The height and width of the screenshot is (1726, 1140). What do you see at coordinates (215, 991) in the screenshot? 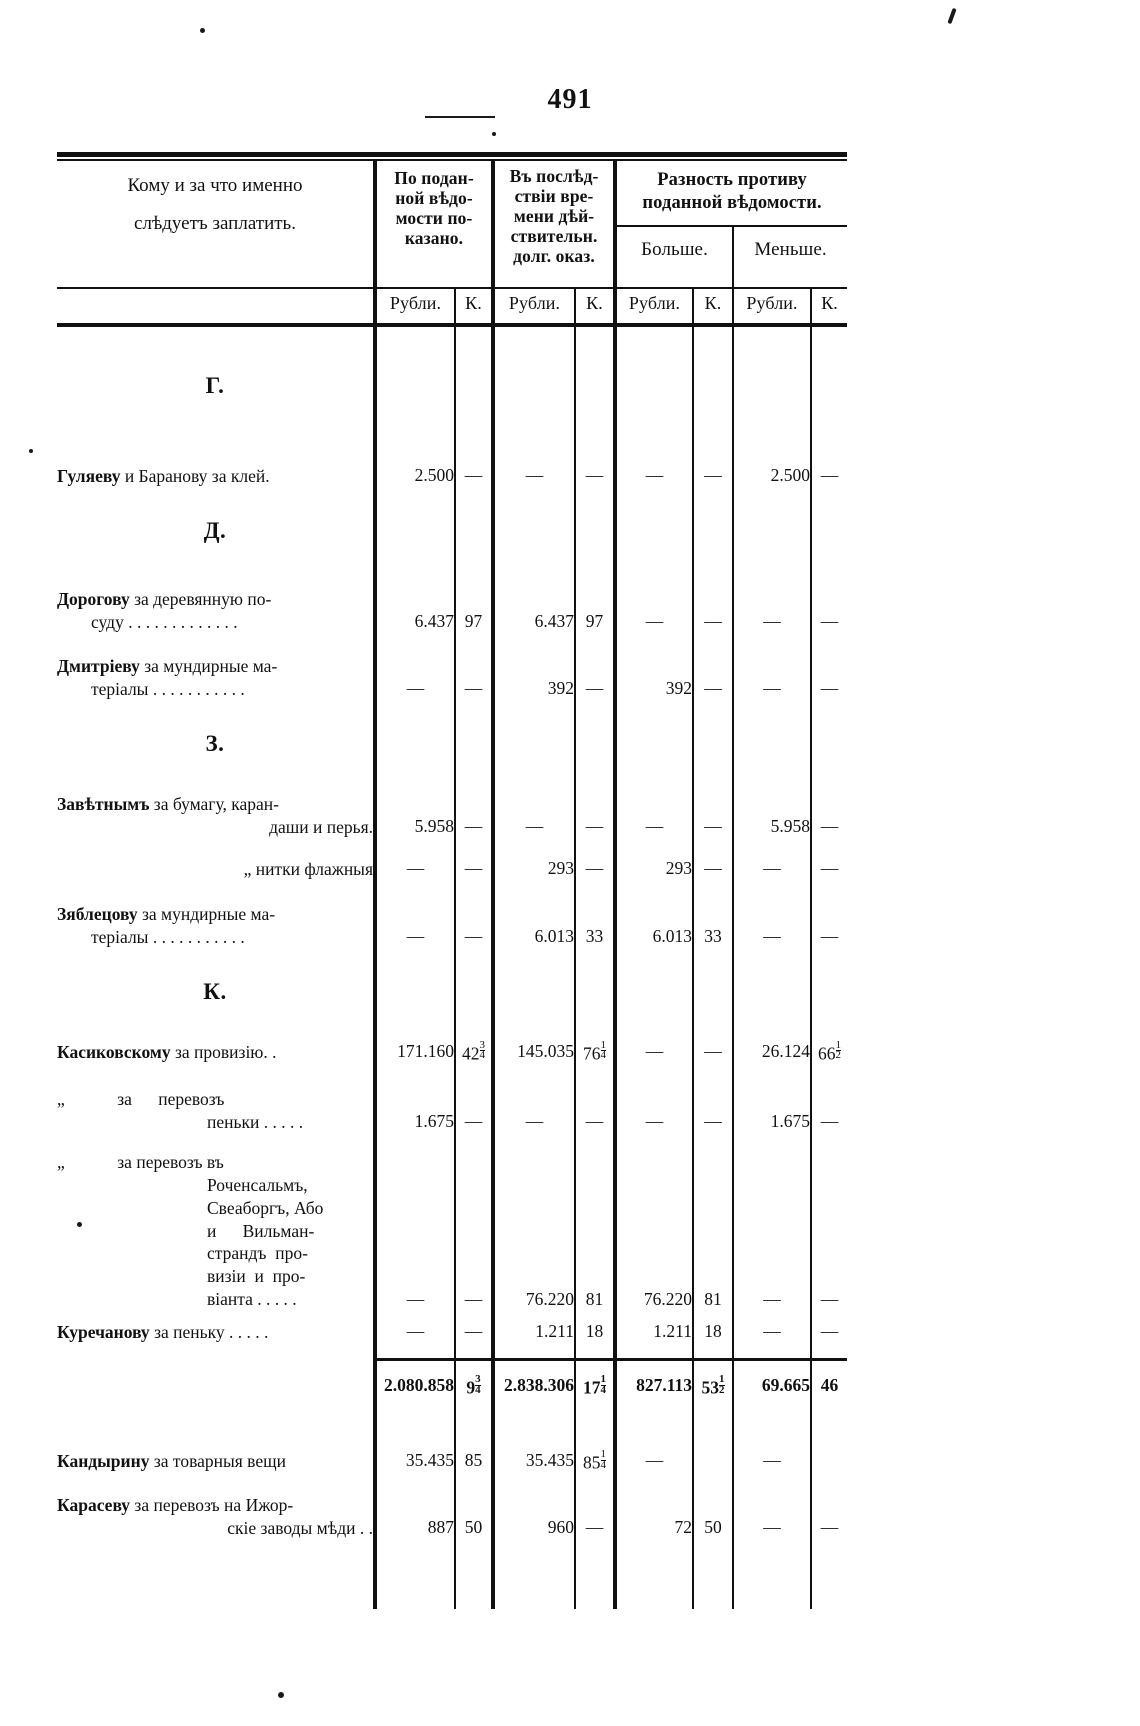
I see `section-letter-label: К.` at bounding box center [215, 991].